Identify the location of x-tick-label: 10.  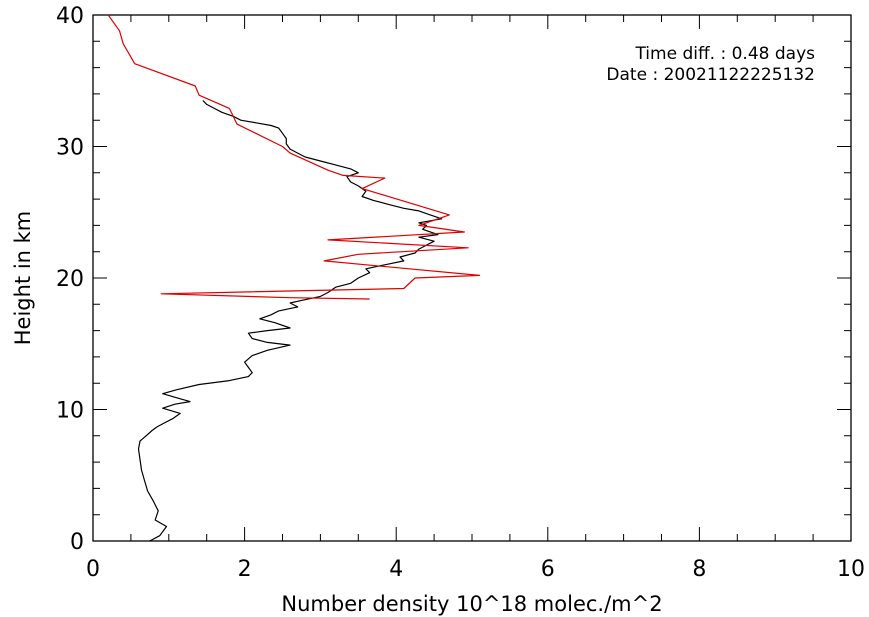
(851, 569).